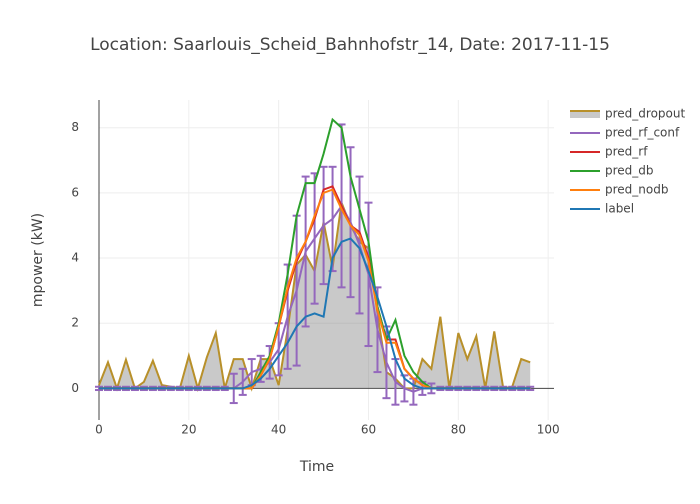 The width and height of the screenshot is (700, 504). What do you see at coordinates (368, 430) in the screenshot?
I see `x-tick-label: 60` at bounding box center [368, 430].